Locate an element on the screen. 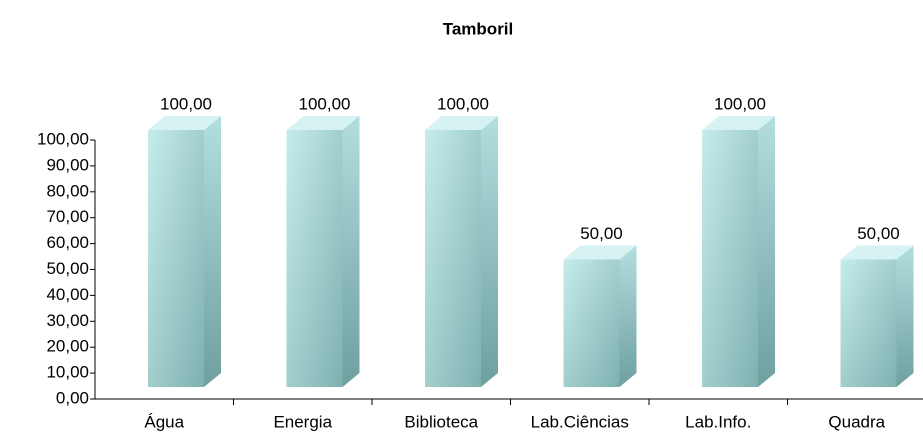  y-tick-label: 80,00 is located at coordinates (67, 190).